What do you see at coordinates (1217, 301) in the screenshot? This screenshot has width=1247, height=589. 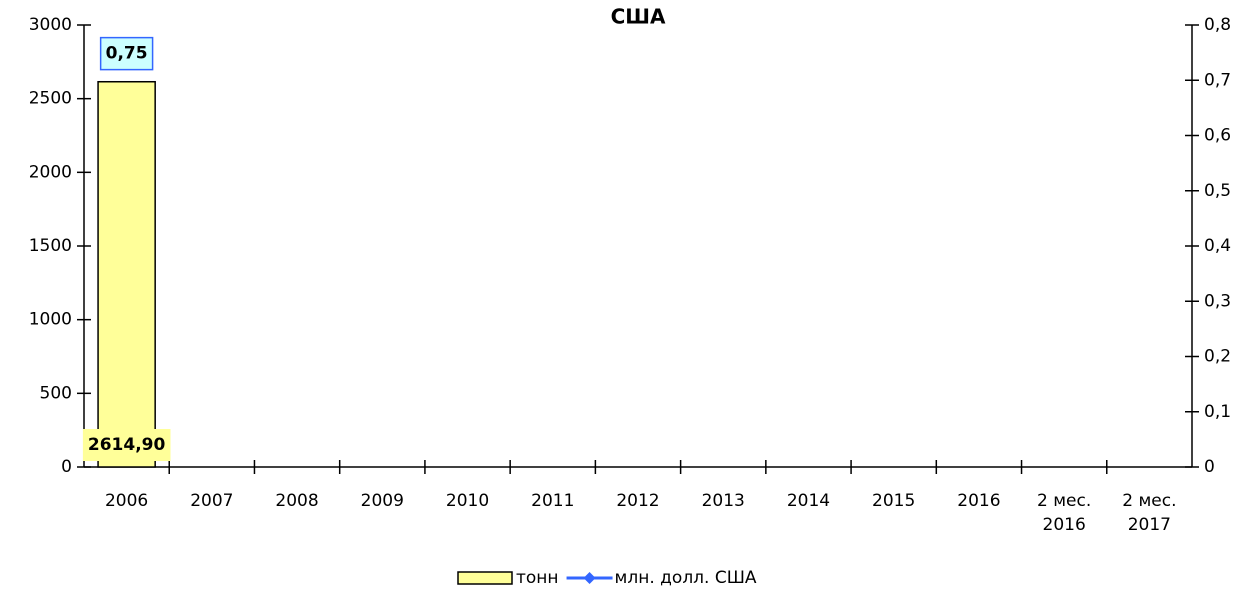 I see `y2-tick-label: 0,3` at bounding box center [1217, 301].